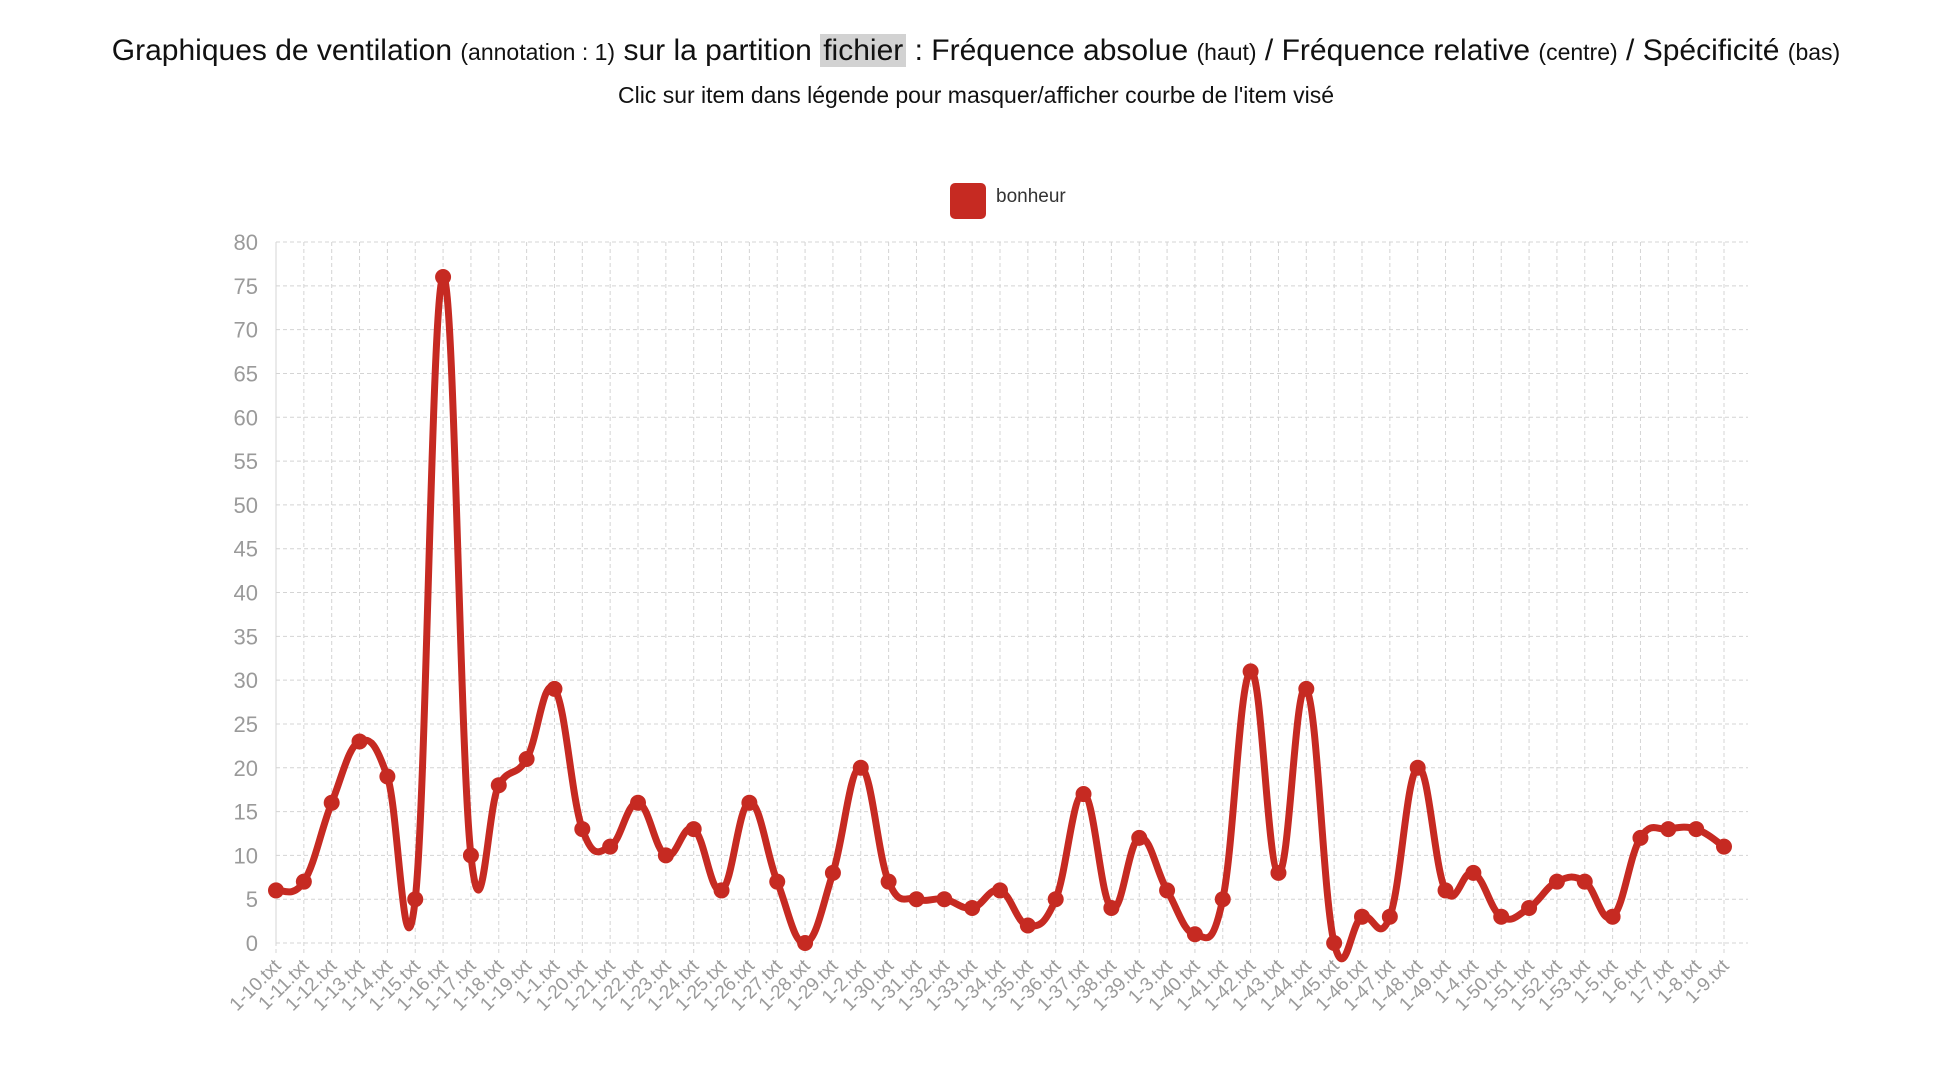 This screenshot has height=1078, width=1952. Describe the element at coordinates (1060, 50) in the screenshot. I see `title-abs: Fréquence absolue` at that location.